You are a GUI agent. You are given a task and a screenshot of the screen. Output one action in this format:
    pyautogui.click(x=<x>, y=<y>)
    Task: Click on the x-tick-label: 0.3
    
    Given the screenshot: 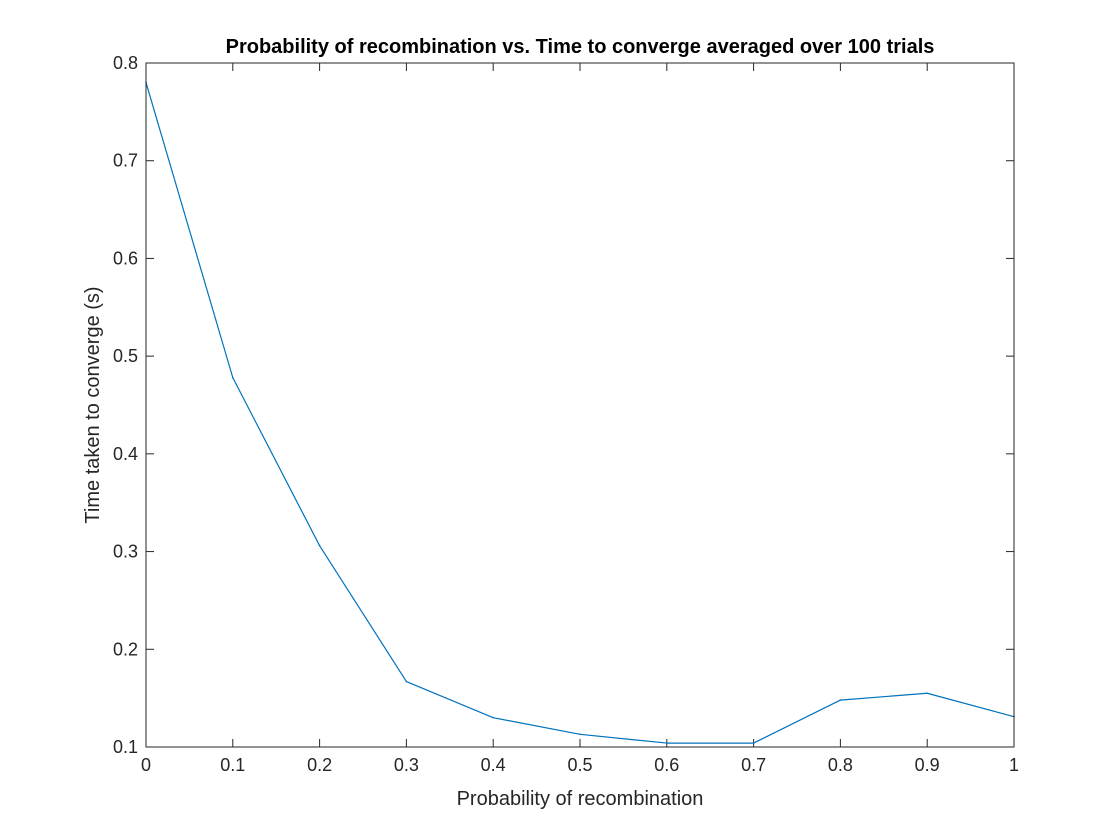 What is the action you would take?
    pyautogui.click(x=406, y=765)
    